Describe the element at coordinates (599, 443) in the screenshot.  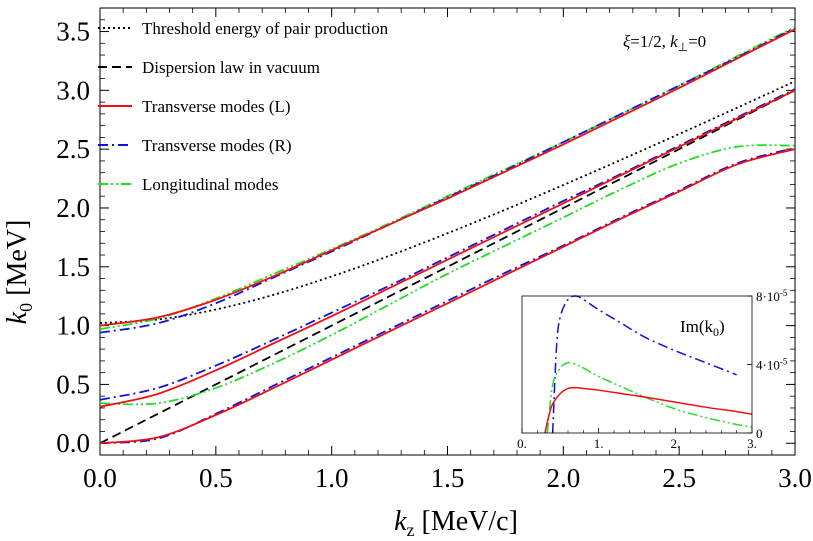
I see `inset-x-tick-label: 1.` at that location.